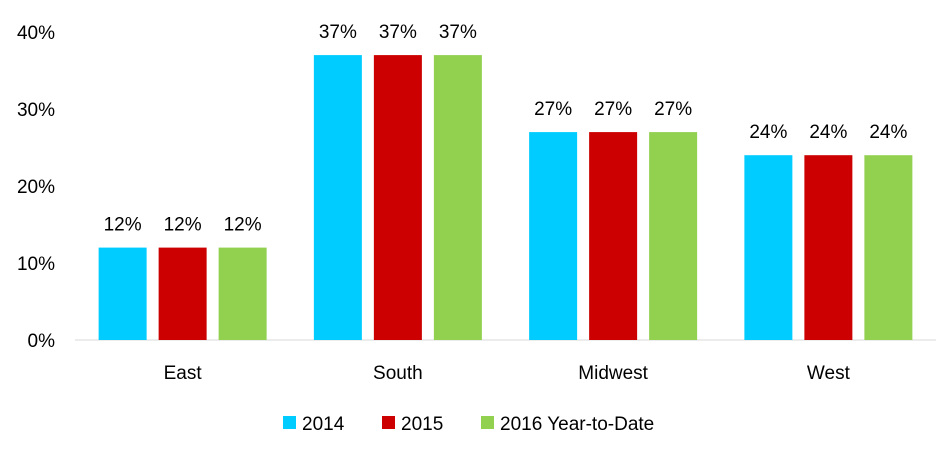 The height and width of the screenshot is (451, 950). I want to click on bar-west-2016-year-to-date, so click(888, 247).